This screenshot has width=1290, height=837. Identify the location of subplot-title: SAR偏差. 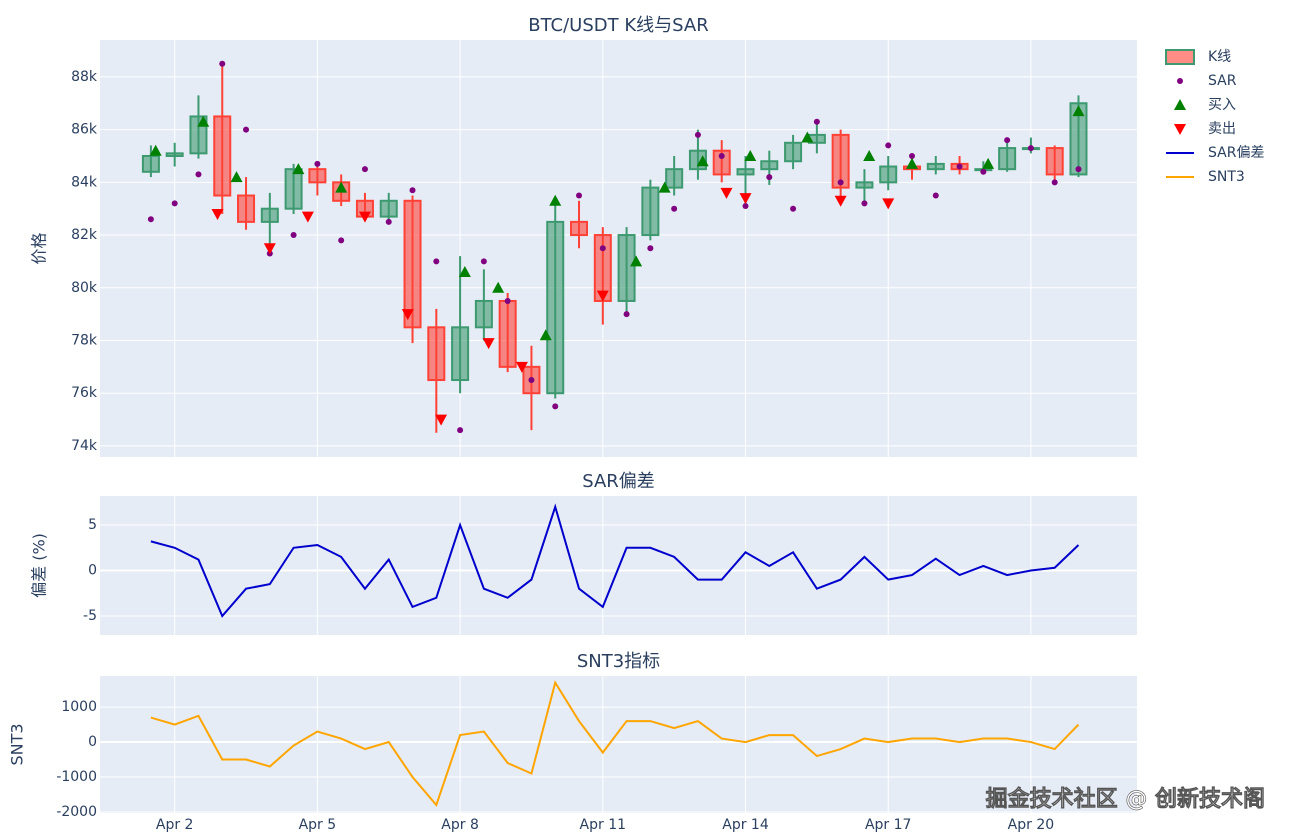
(618, 481).